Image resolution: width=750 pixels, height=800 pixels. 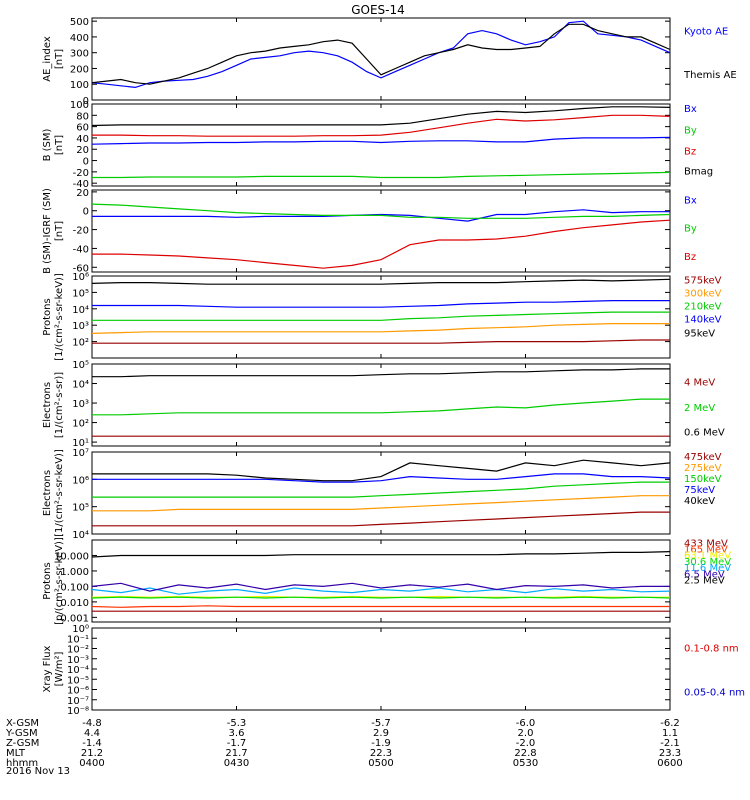 What do you see at coordinates (79, 38) in the screenshot?
I see `y-tick-label: 400` at bounding box center [79, 38].